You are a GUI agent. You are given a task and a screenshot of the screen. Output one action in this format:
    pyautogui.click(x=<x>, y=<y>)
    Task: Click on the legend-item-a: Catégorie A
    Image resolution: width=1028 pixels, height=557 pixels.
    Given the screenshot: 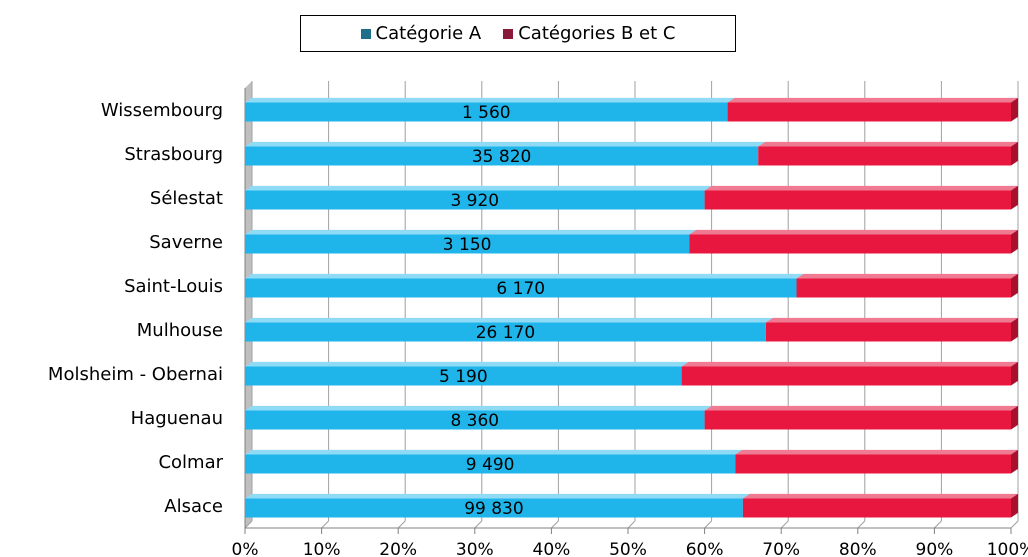 What is the action you would take?
    pyautogui.click(x=421, y=33)
    